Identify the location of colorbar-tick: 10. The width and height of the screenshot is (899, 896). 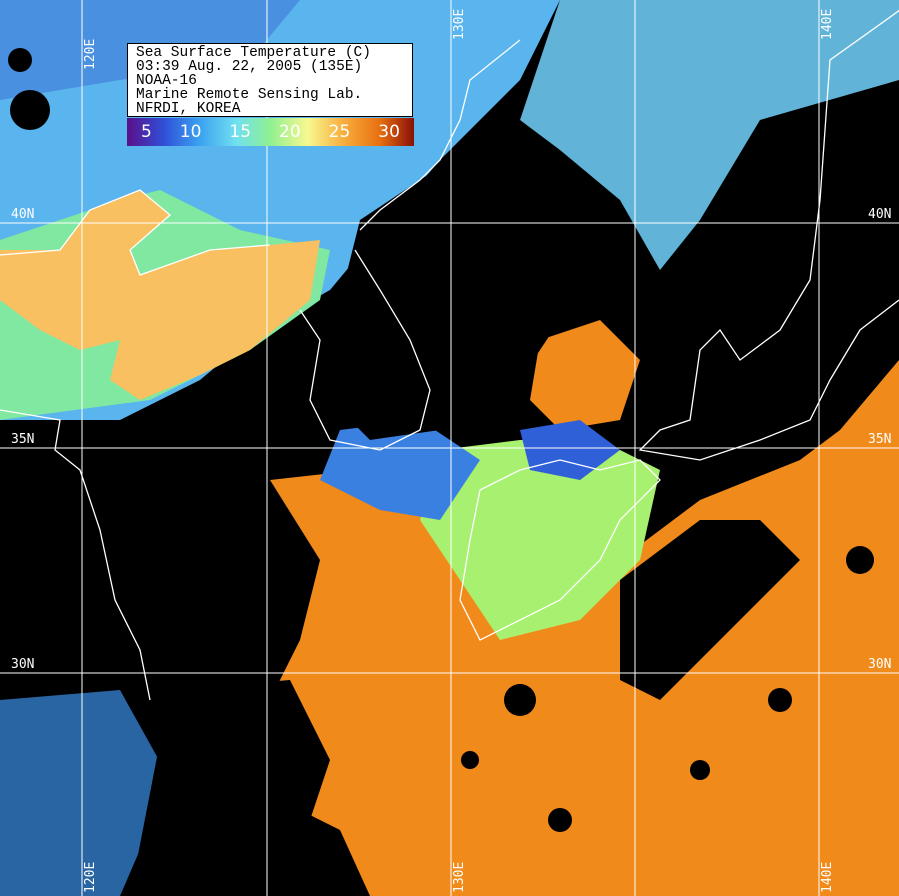
(190, 132).